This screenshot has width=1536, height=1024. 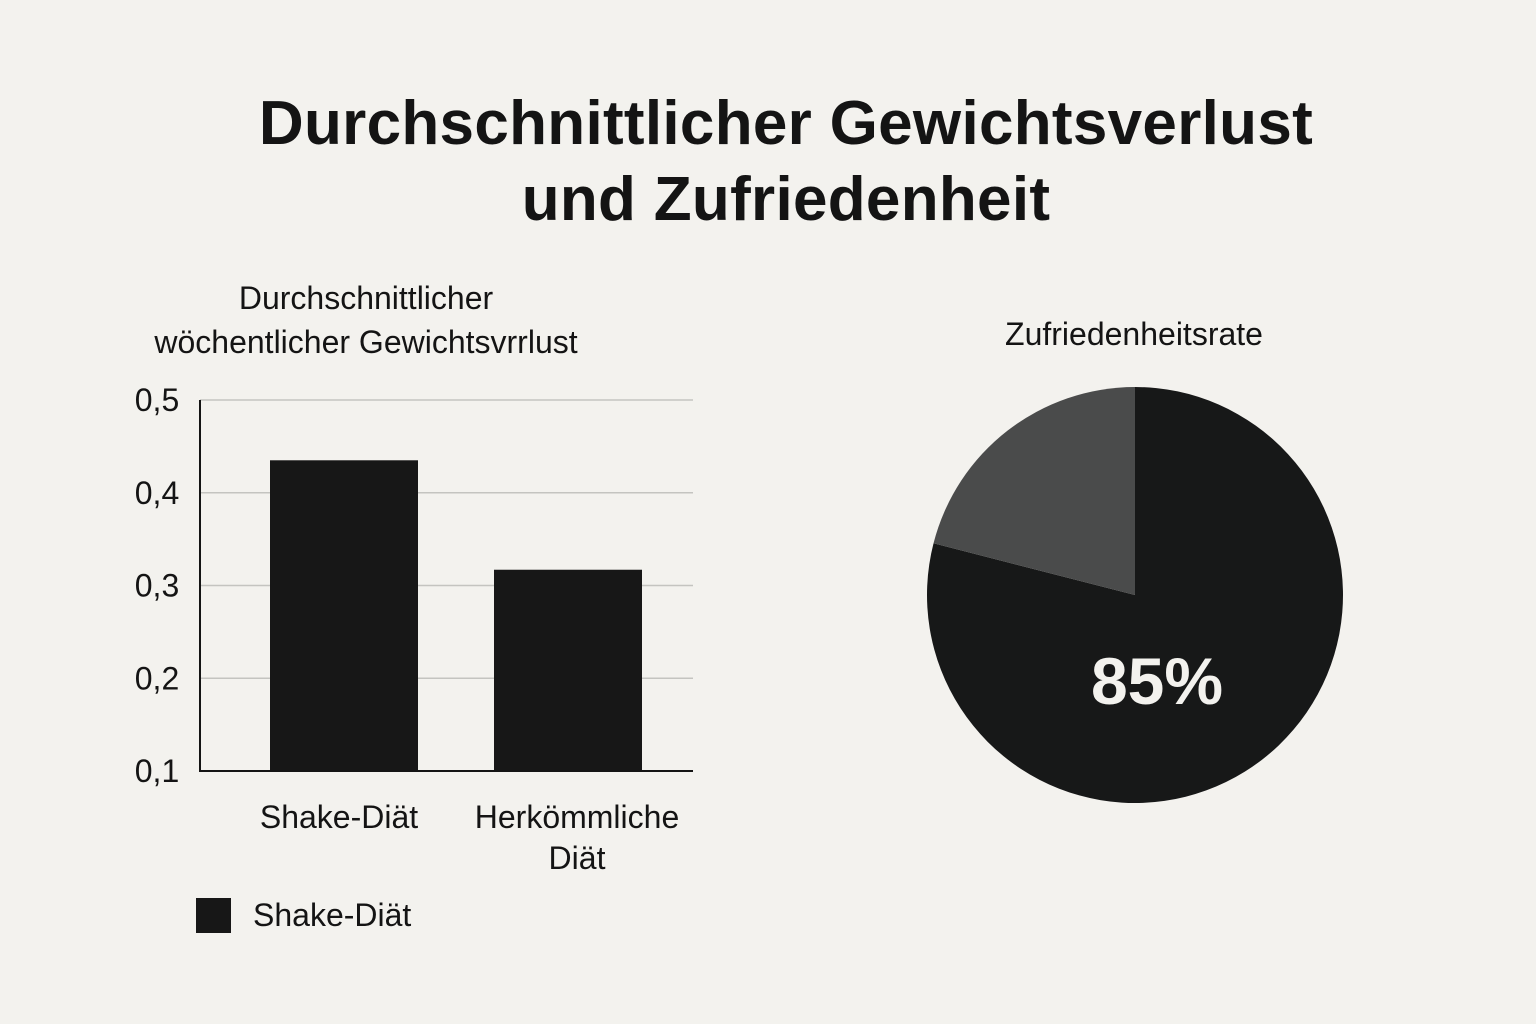 I want to click on main-title-line-1: Durchschnittlicher Gewichtsverlust, so click(x=786, y=123).